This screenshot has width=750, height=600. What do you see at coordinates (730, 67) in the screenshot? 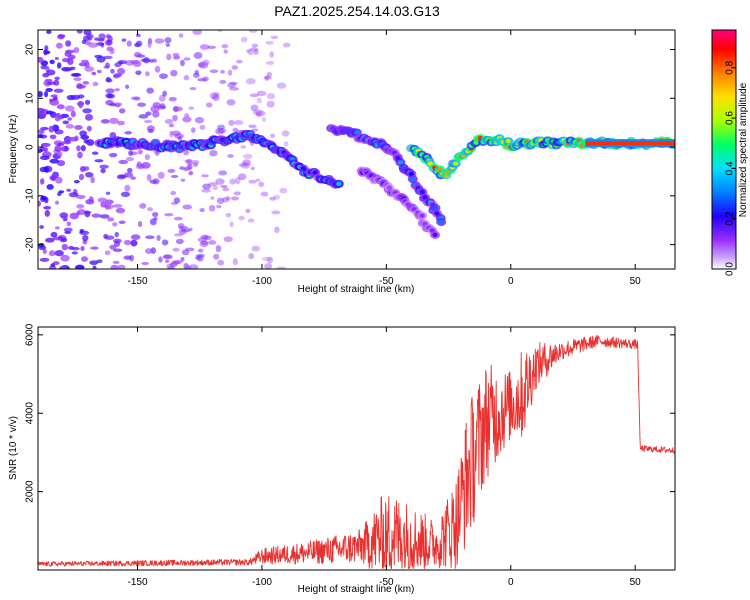
I see `colorbar-tick-label: 0.8` at bounding box center [730, 67].